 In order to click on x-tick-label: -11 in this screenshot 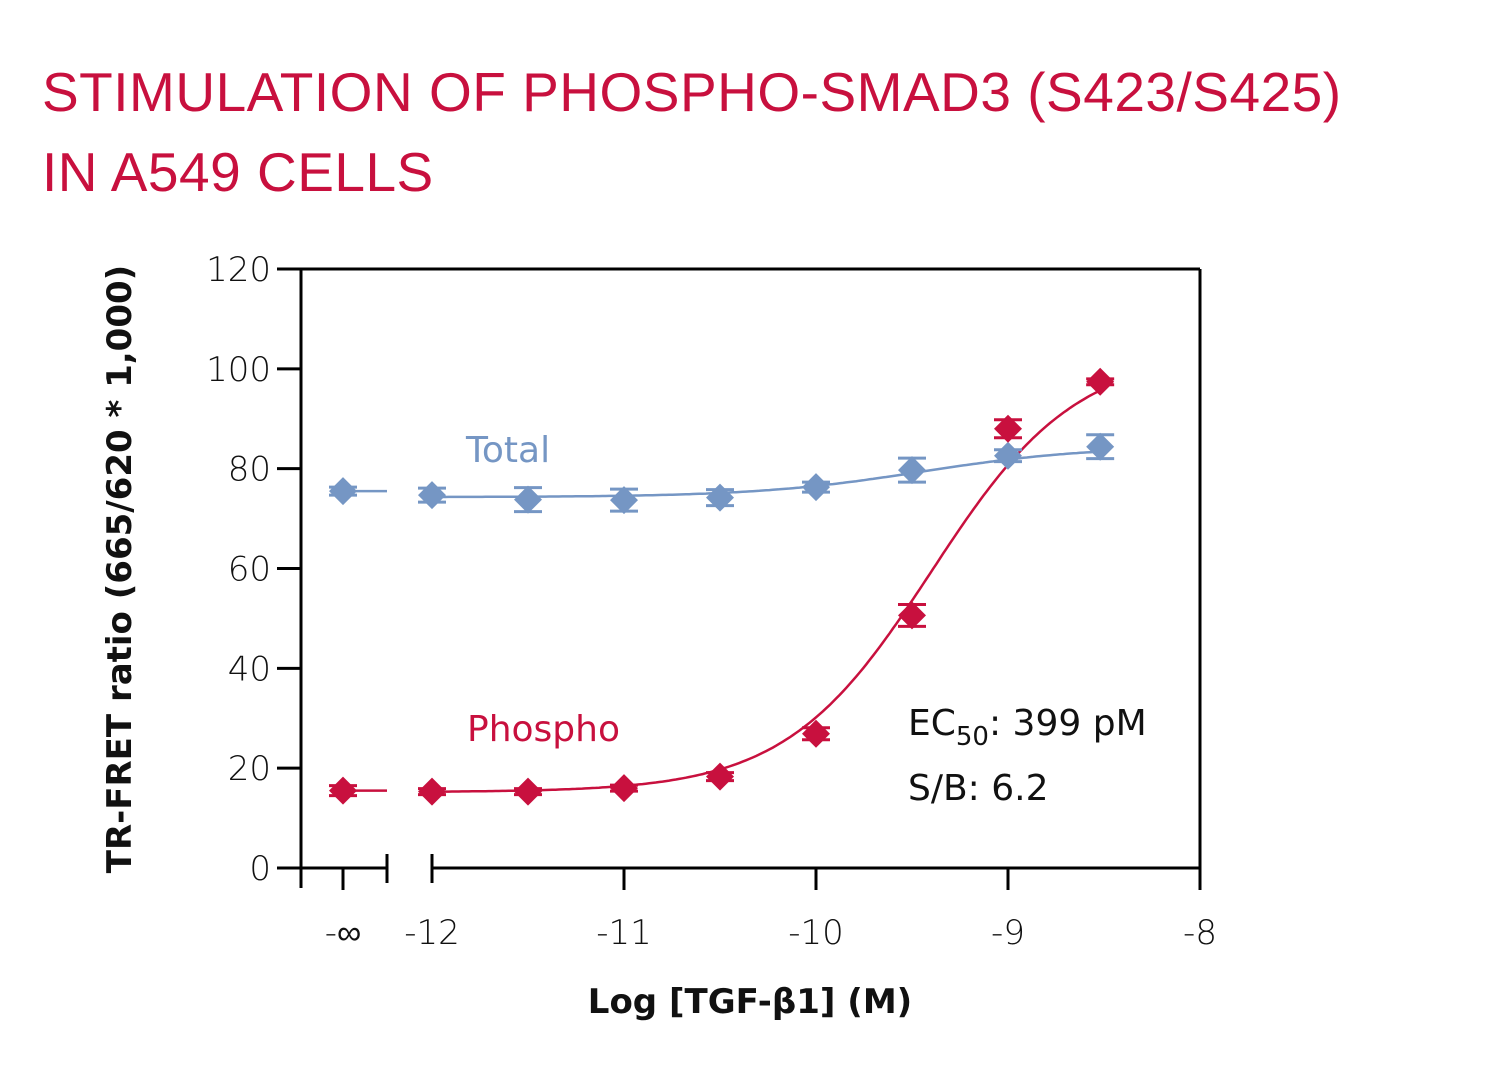, I will do `click(624, 933)`.